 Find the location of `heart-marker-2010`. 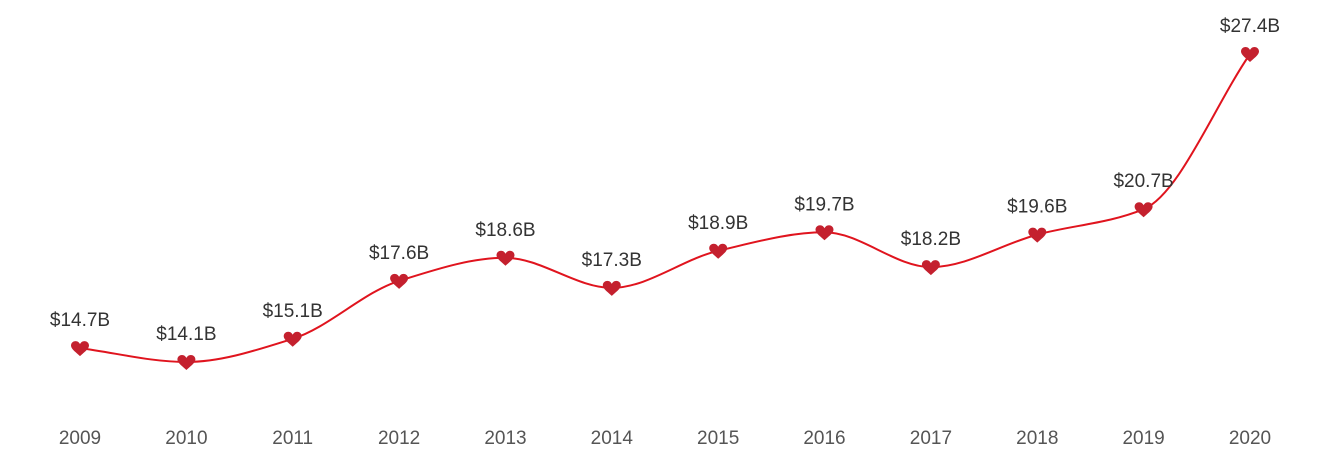

heart-marker-2010 is located at coordinates (186, 362).